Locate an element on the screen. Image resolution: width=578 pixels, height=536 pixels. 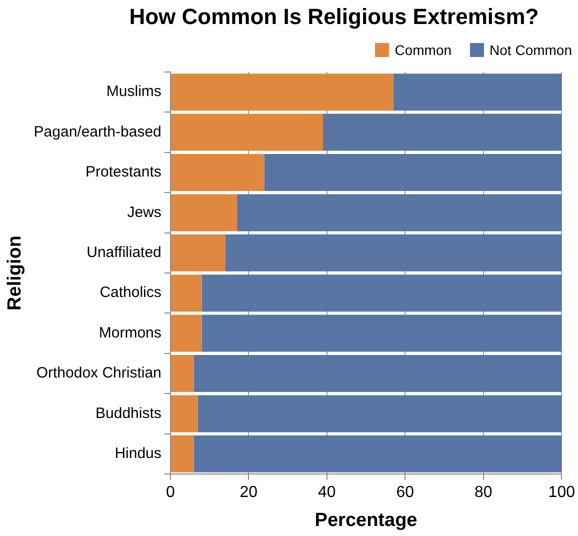
x-tick-label: 0 is located at coordinates (170, 493).